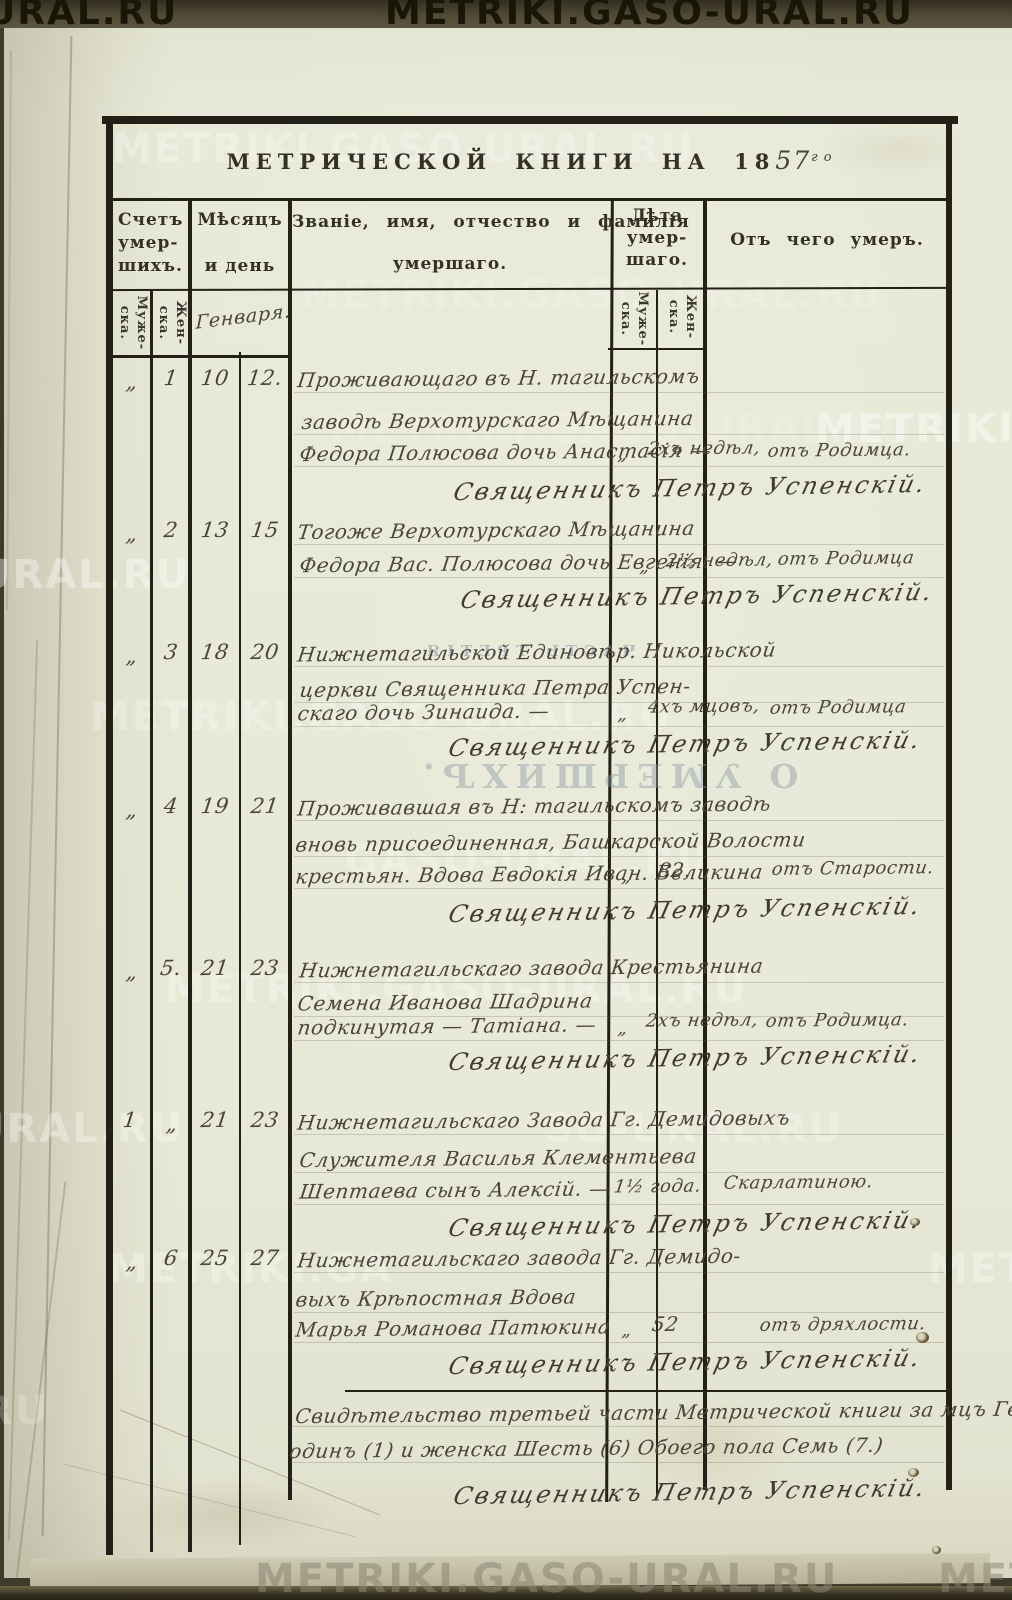 This screenshot has width=1012, height=1600. Describe the element at coordinates (491, 222) in the screenshot. I see `header-name-l1: Званіе, имя, отчество и фамилія` at that location.